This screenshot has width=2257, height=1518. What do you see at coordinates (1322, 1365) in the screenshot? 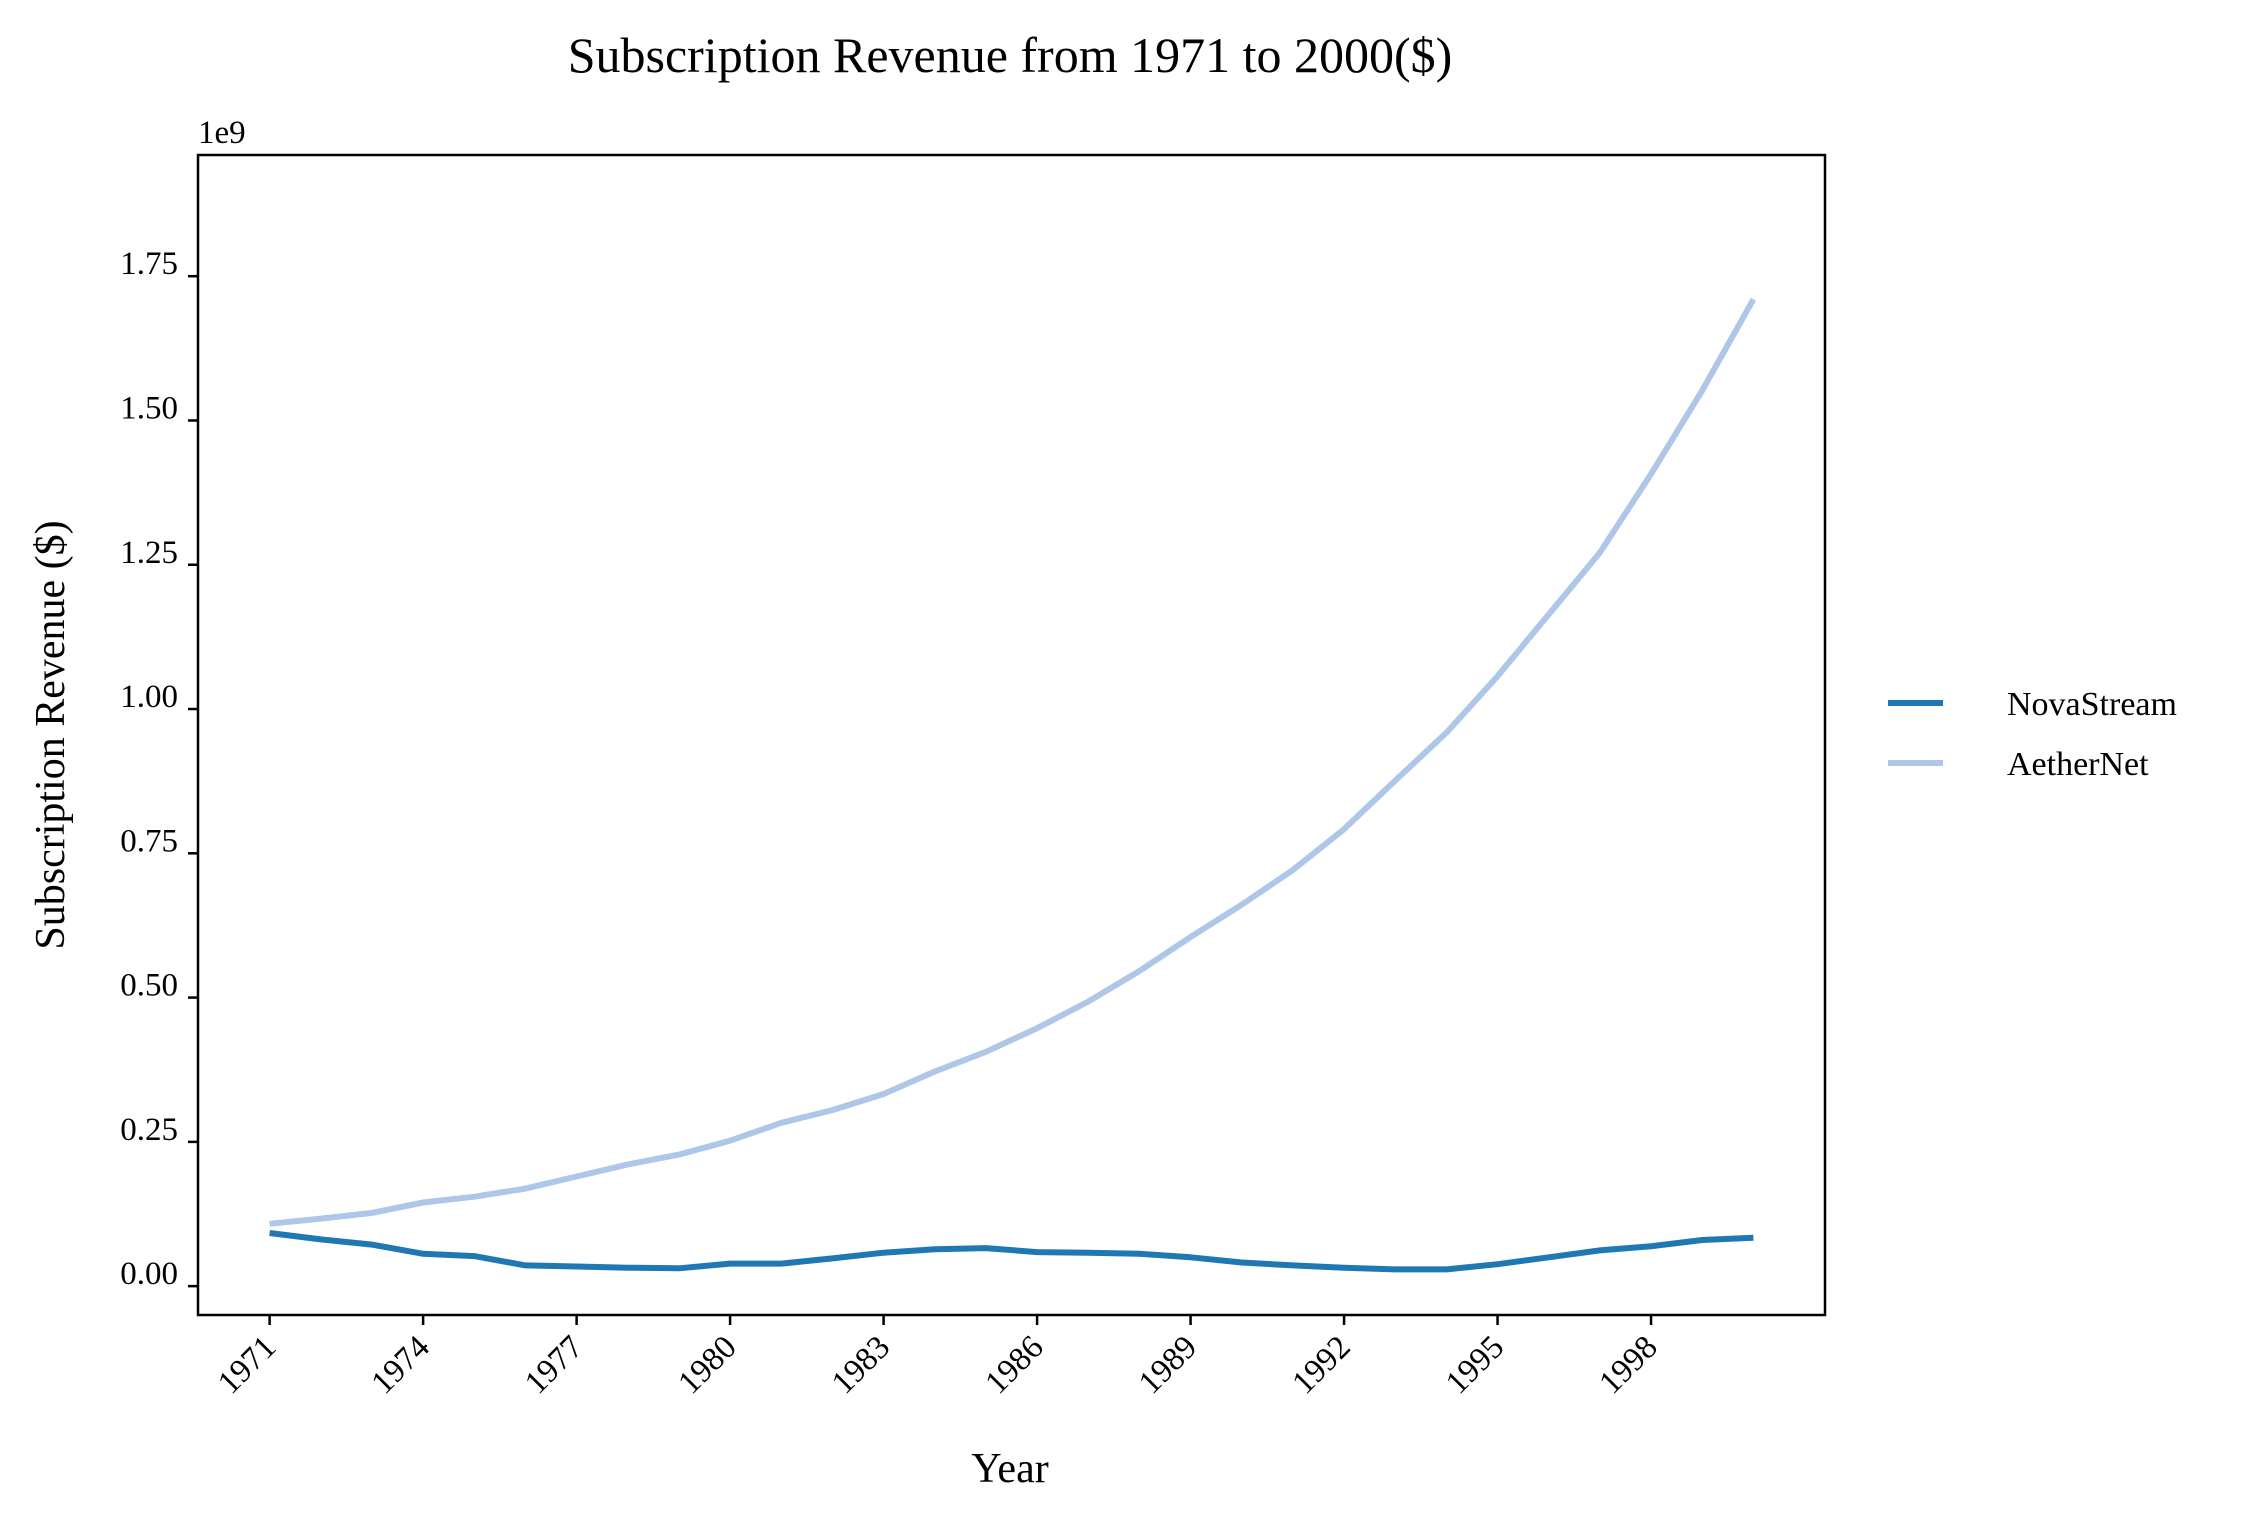
I see `x-tick-label: 1992` at bounding box center [1322, 1365].